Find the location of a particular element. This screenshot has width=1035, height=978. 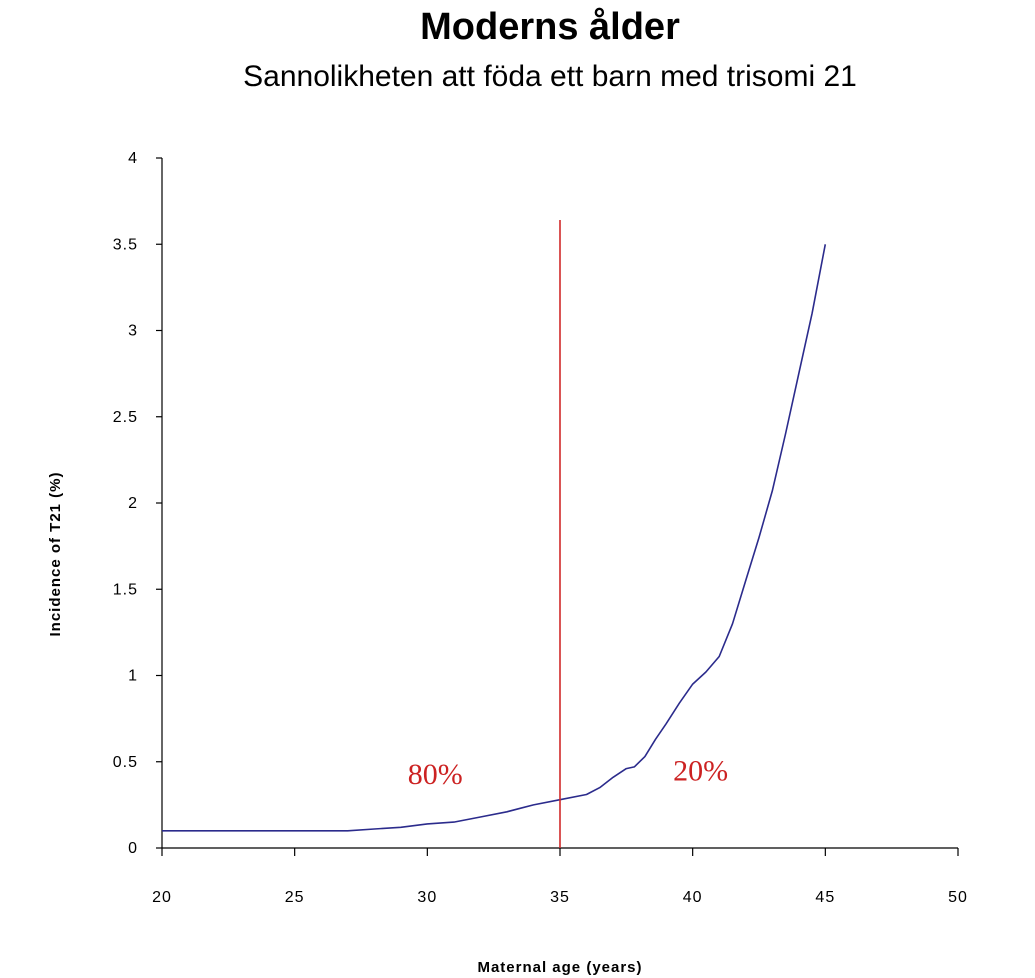

x-tick-label: 20 is located at coordinates (162, 897).